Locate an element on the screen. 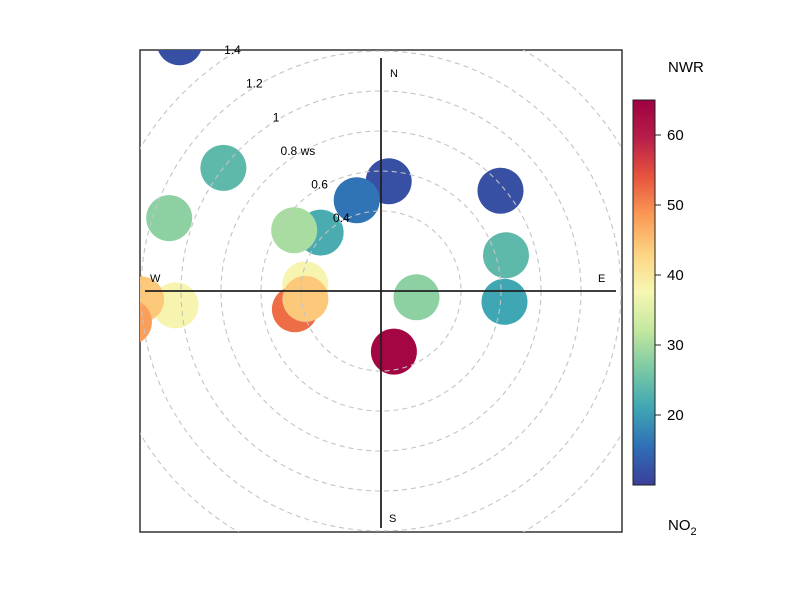 This screenshot has width=800, height=604. legend-ticks: 20 30 40 50 60 is located at coordinates (669, 275).